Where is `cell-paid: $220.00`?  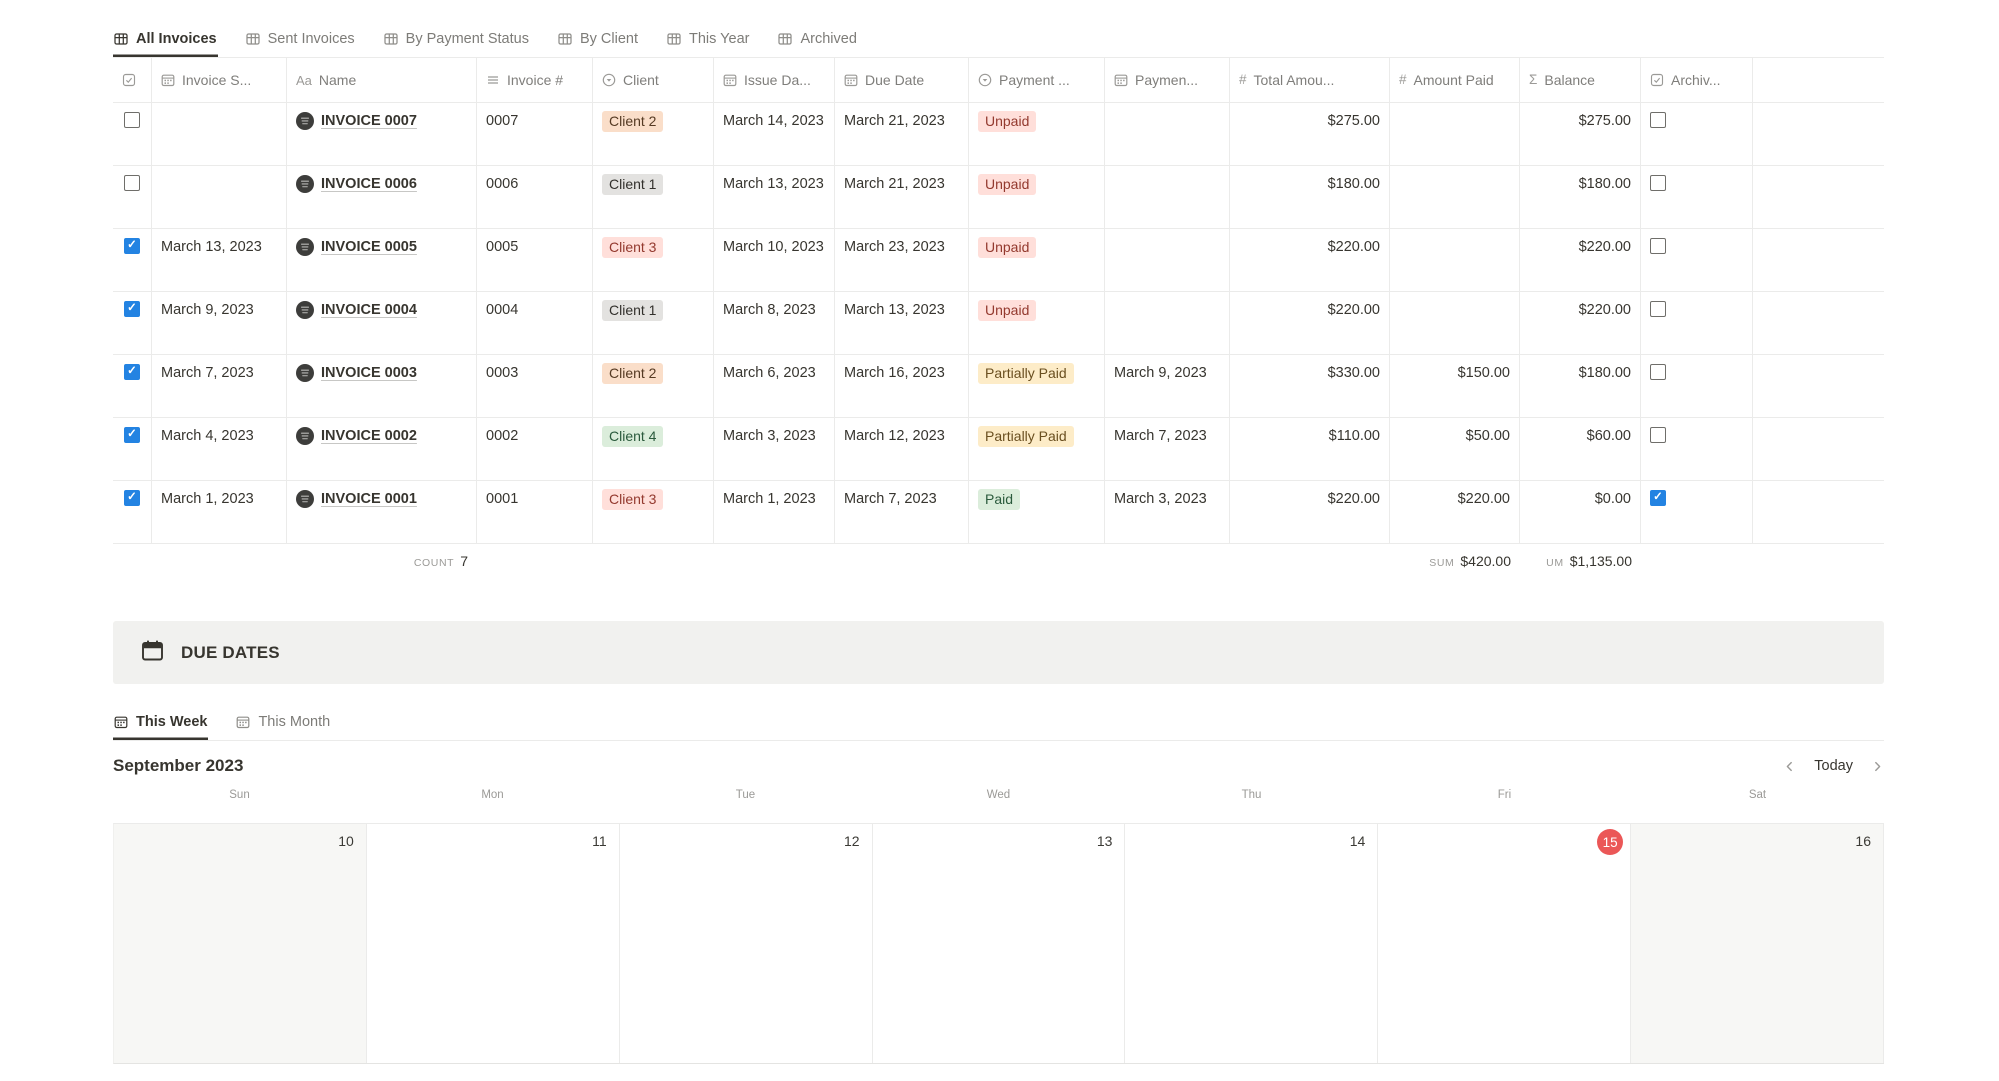
cell-paid: $220.00 is located at coordinates (1455, 512).